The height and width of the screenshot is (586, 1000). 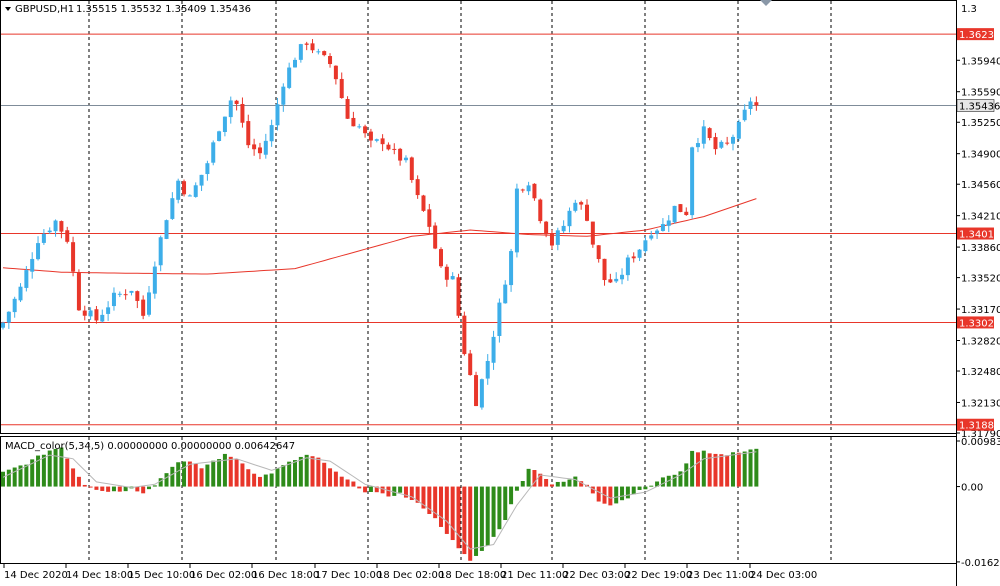 What do you see at coordinates (8, 9) in the screenshot?
I see `dropdown-triangle-icon` at bounding box center [8, 9].